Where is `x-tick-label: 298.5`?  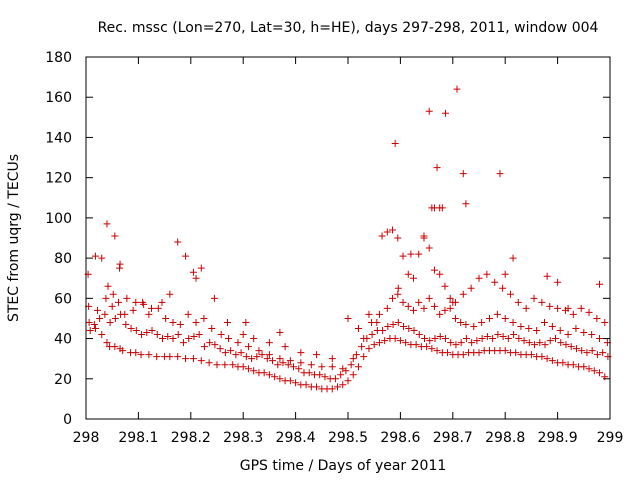
x-tick-label: 298.5 is located at coordinates (348, 438).